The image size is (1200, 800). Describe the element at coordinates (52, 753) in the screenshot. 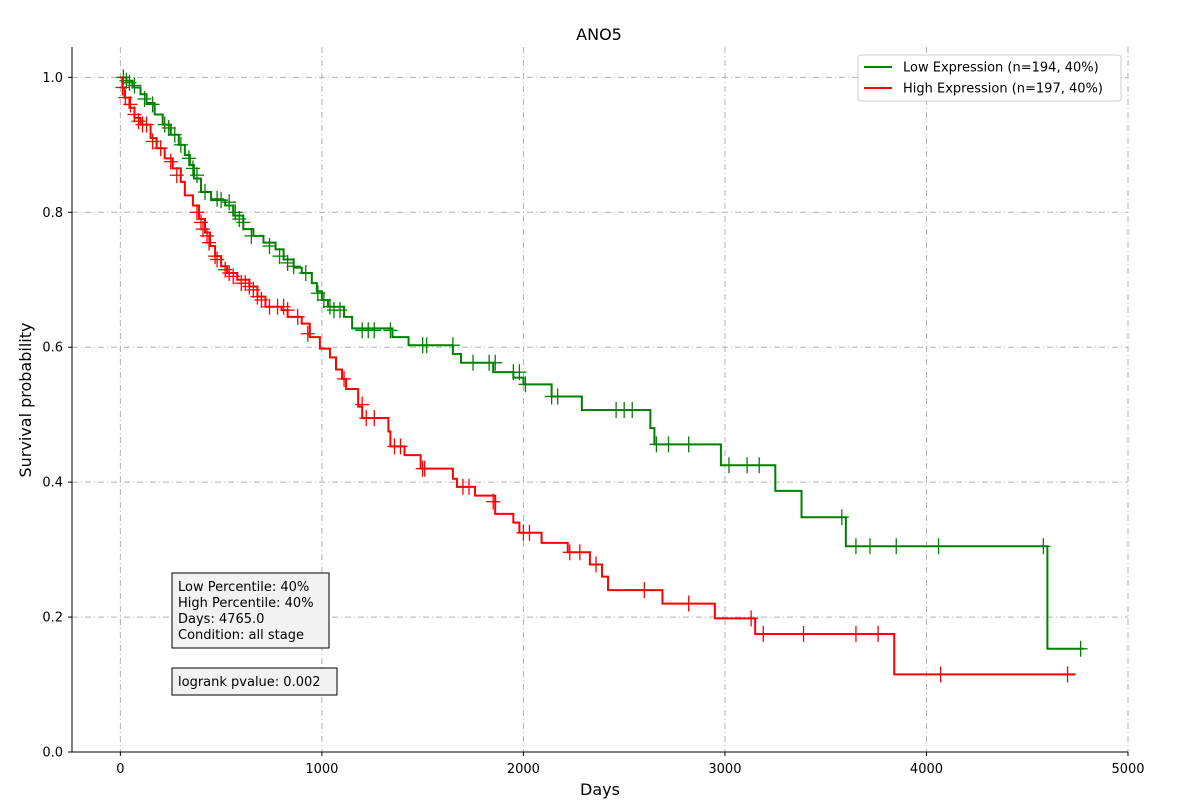

I see `y-tick-label: 0.0` at that location.